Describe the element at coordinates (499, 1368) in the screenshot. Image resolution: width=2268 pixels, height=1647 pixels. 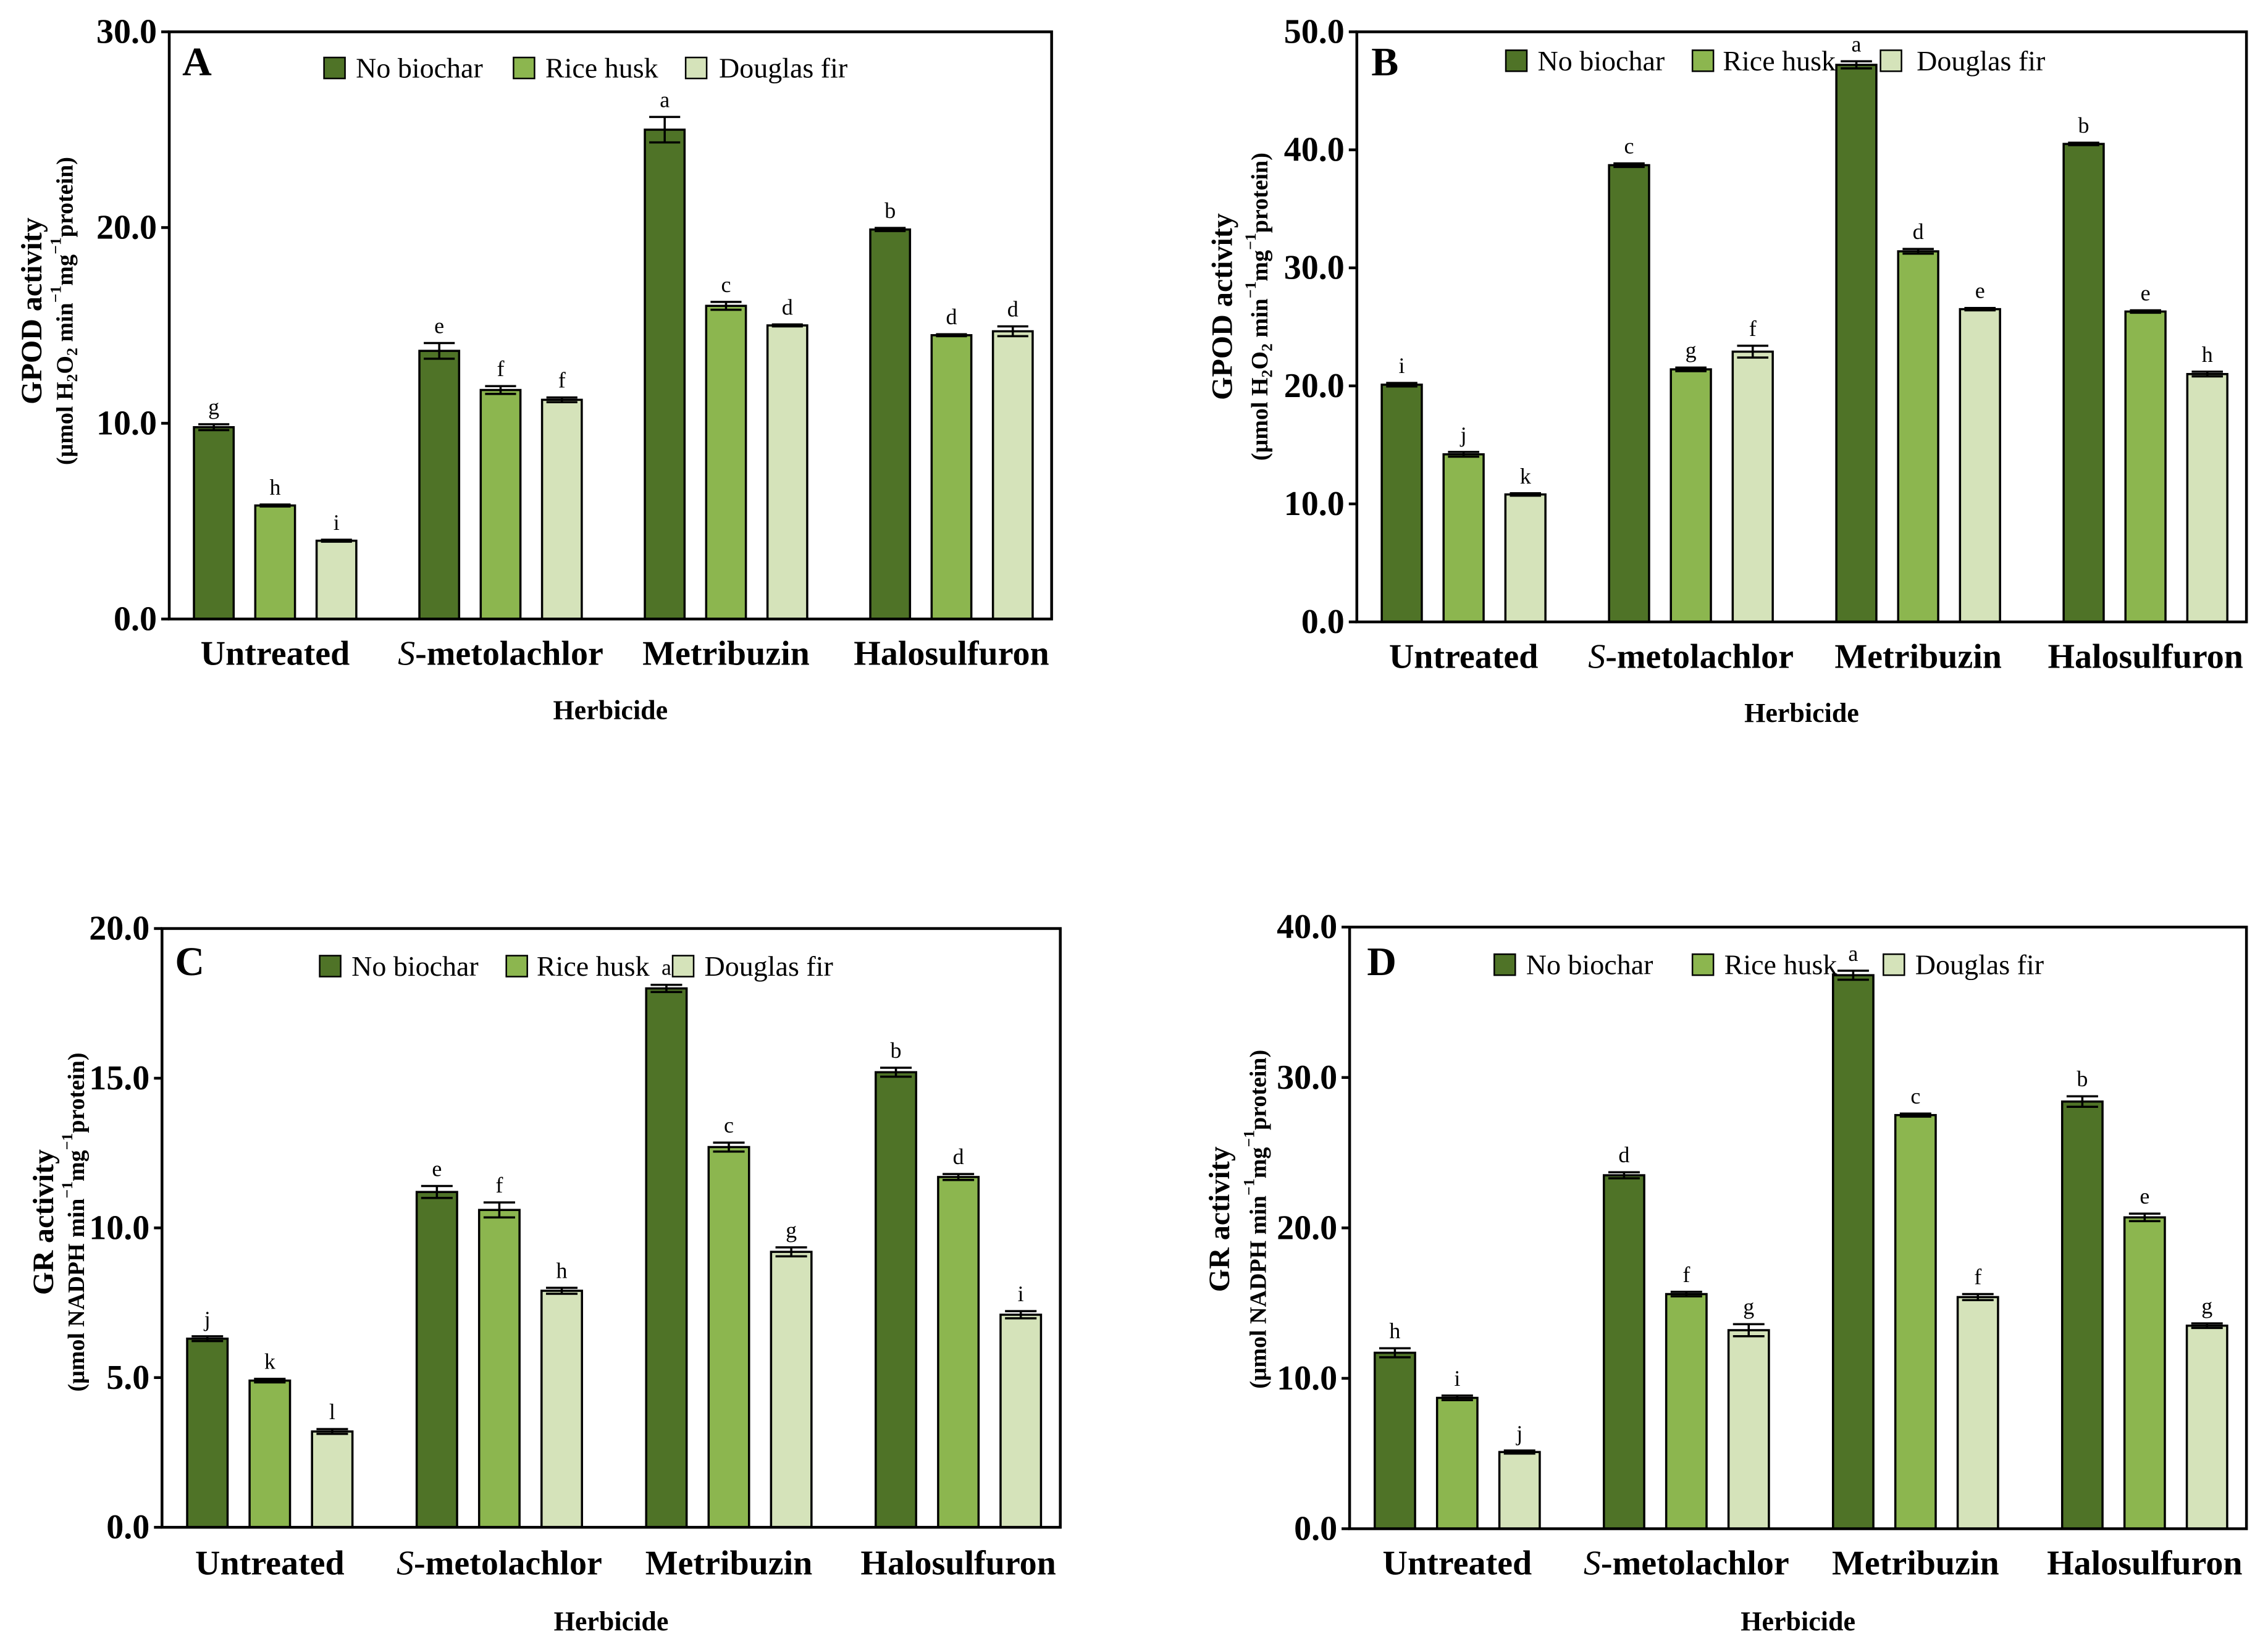
I see `bar-c-s-metolachlor-rice-husk` at that location.